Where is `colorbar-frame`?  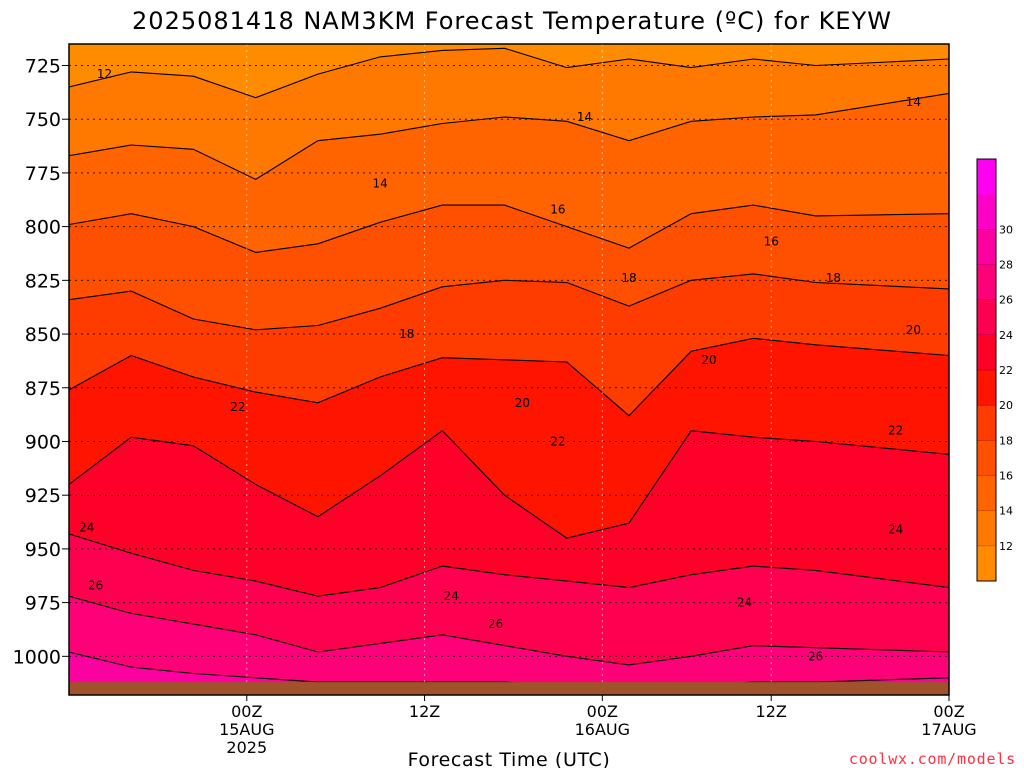
colorbar-frame is located at coordinates (986, 370).